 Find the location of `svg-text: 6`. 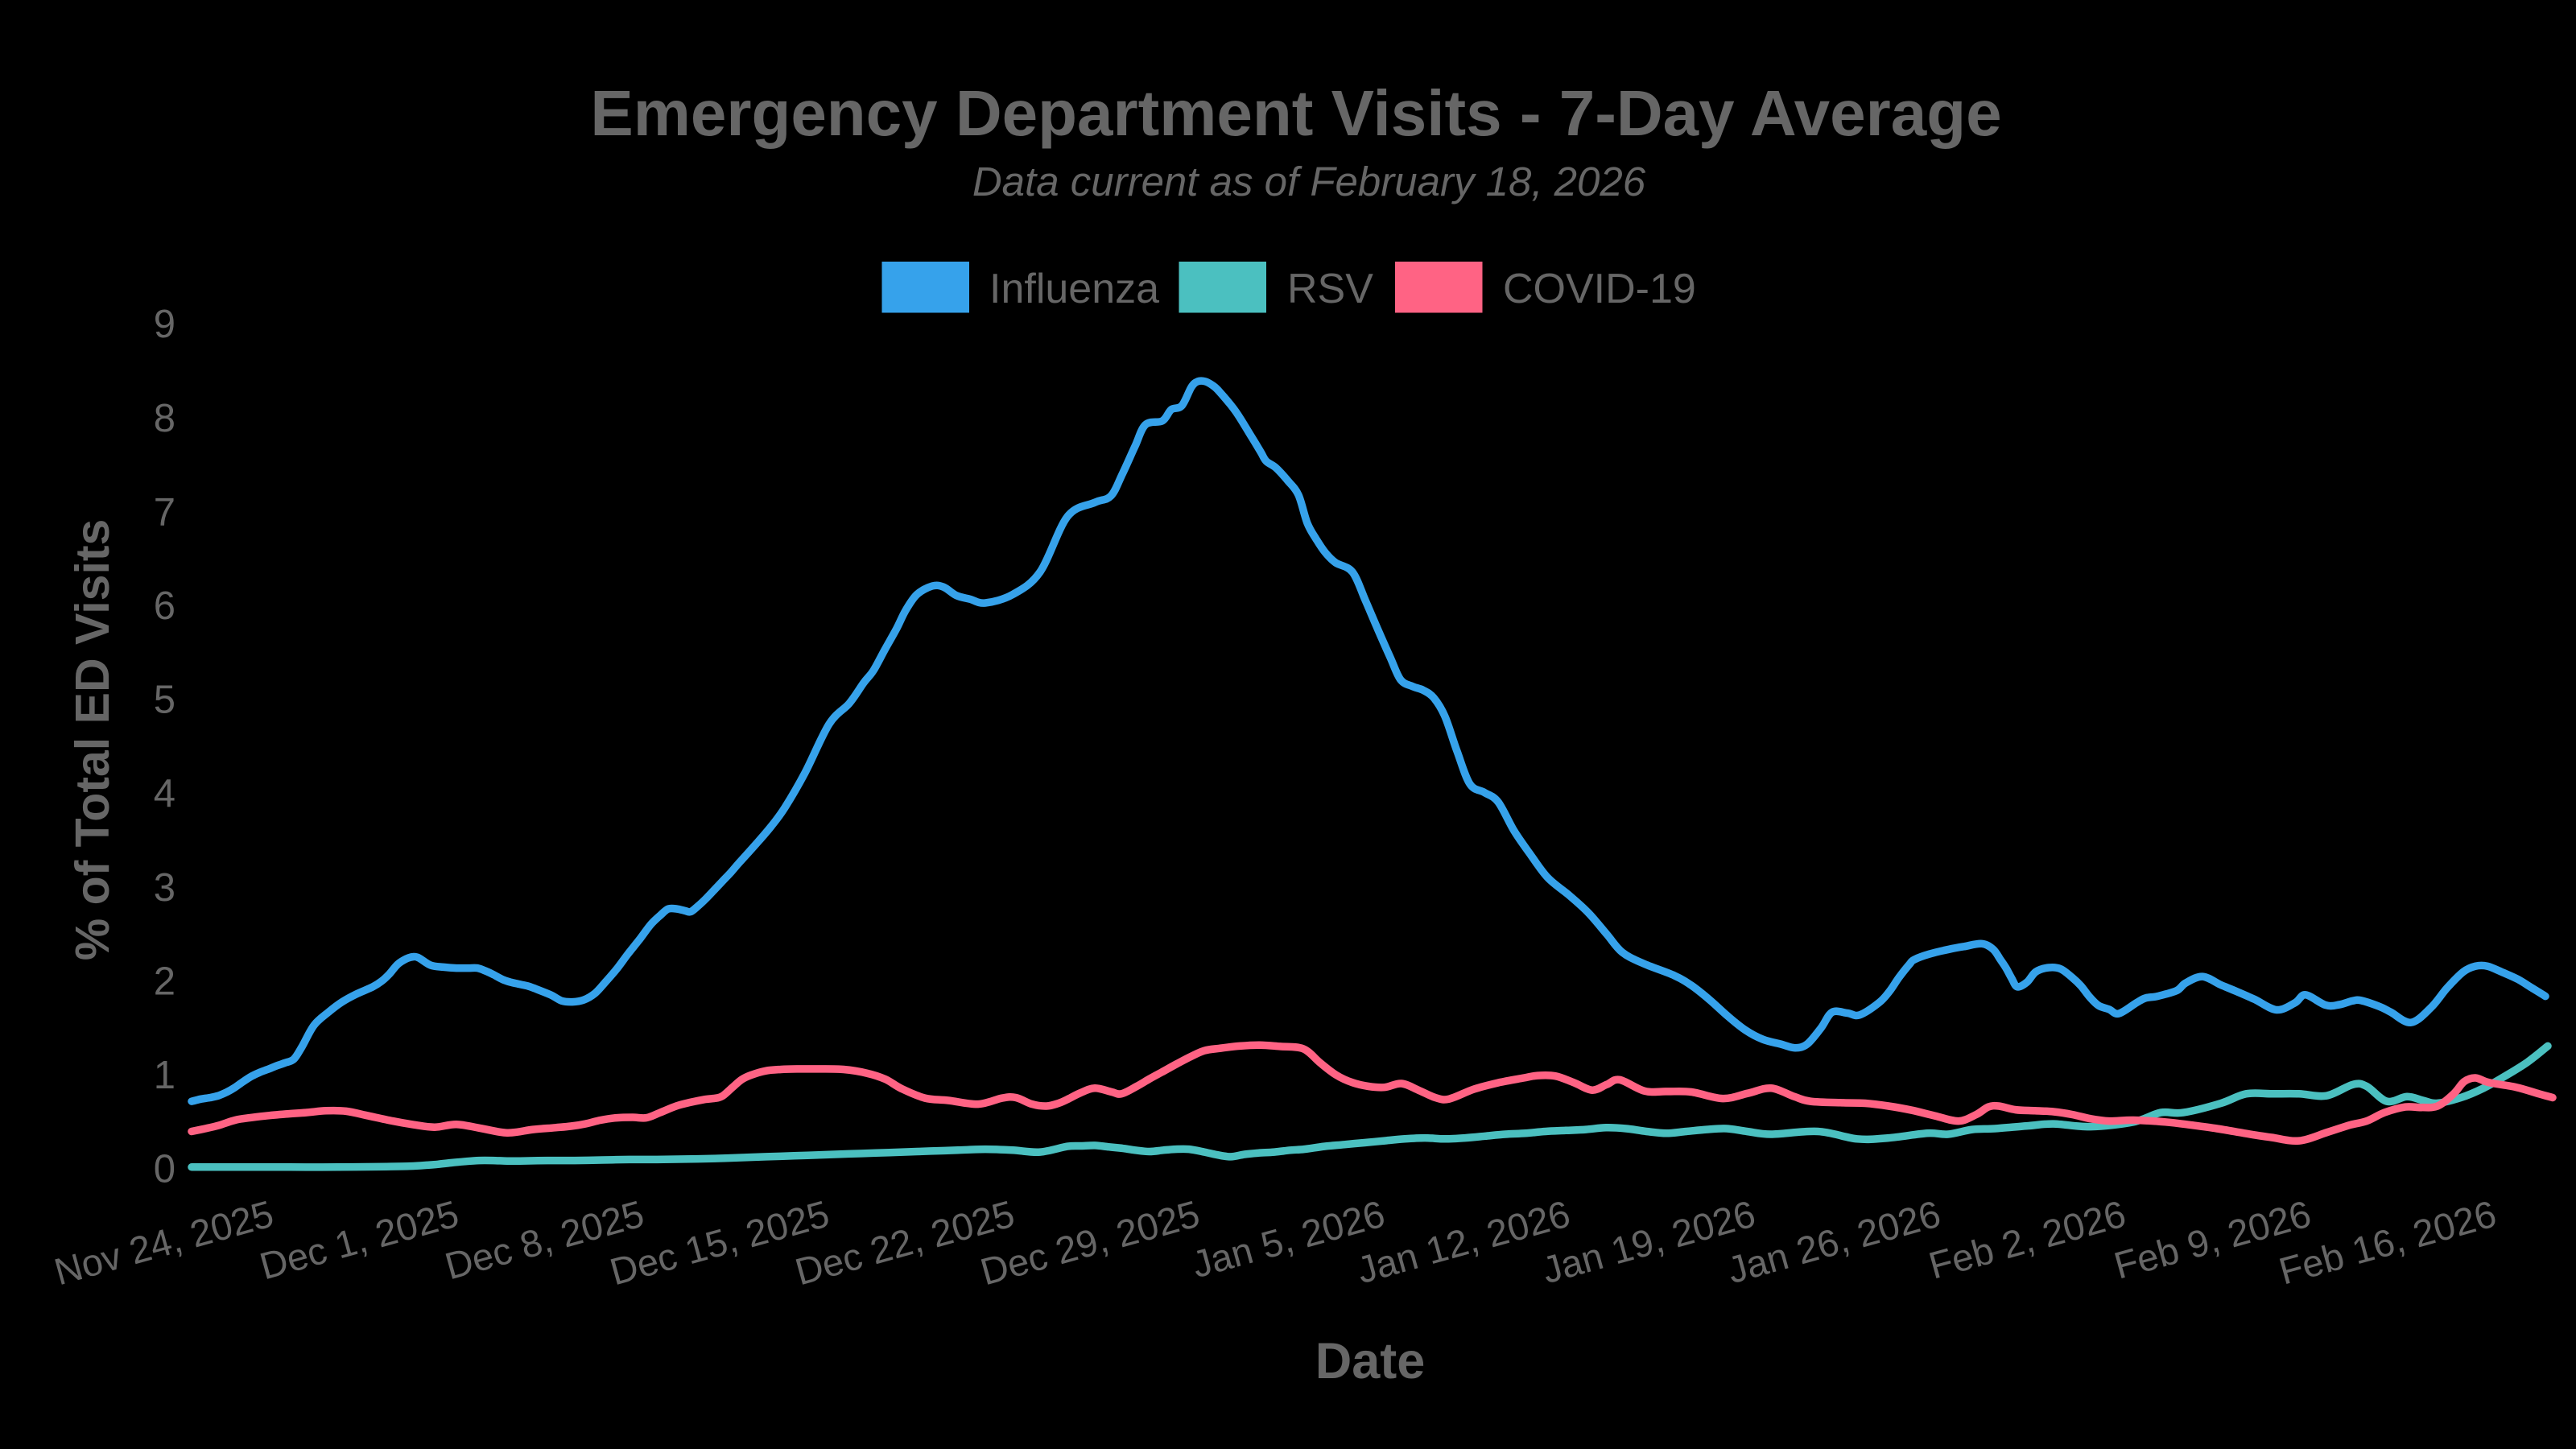

svg-text: 6 is located at coordinates (164, 606).